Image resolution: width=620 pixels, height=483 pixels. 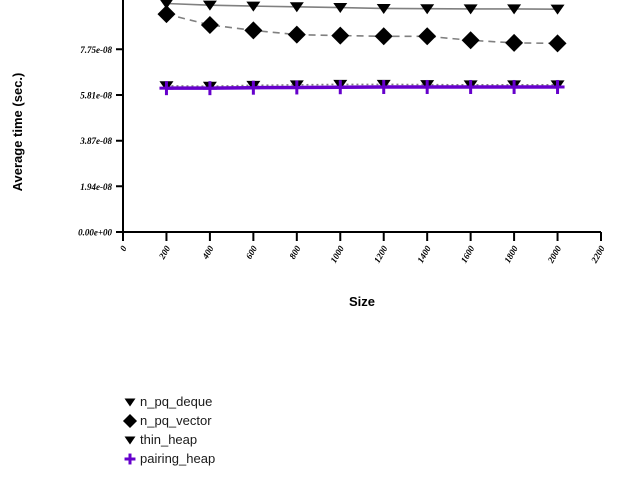 What do you see at coordinates (177, 458) in the screenshot?
I see `legend-label: pairing_heap` at bounding box center [177, 458].